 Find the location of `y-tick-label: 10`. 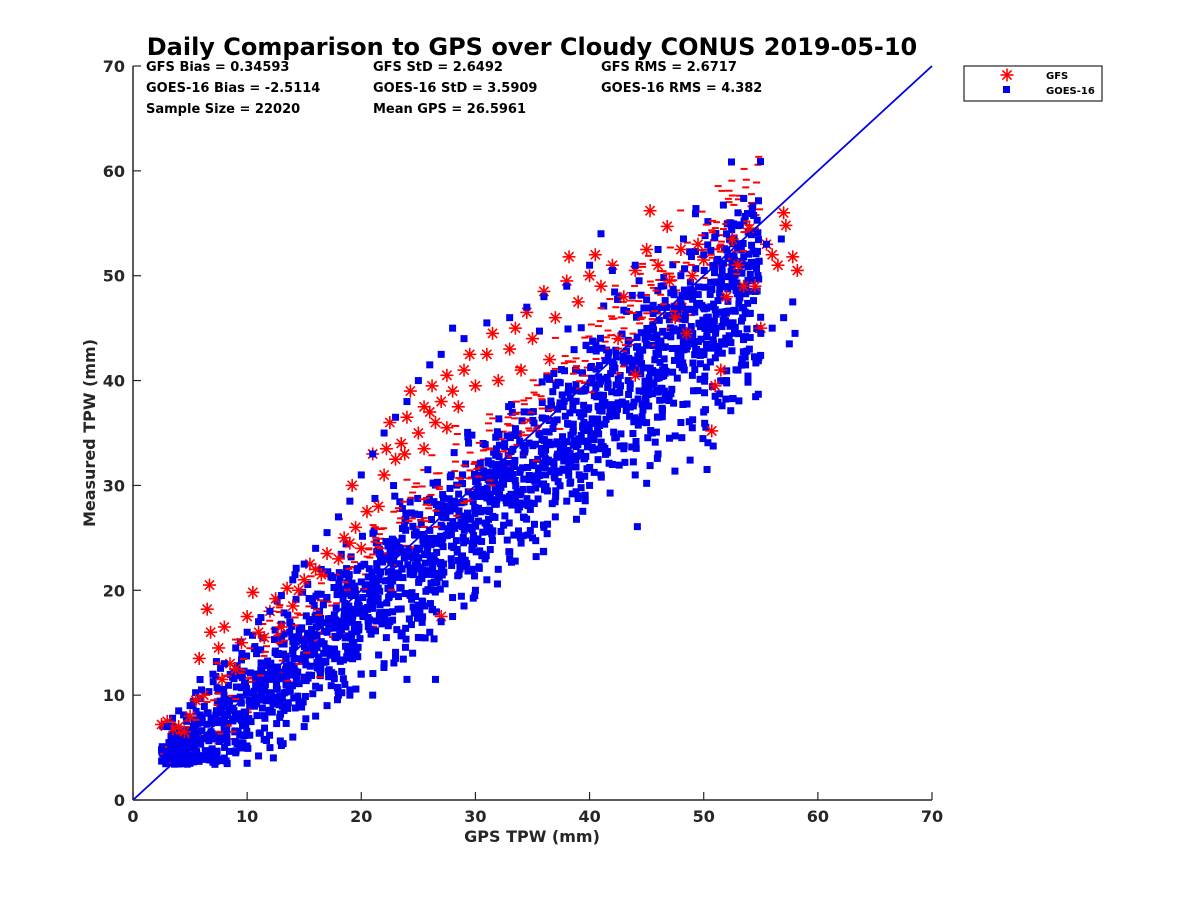

y-tick-label: 10 is located at coordinates (114, 695).